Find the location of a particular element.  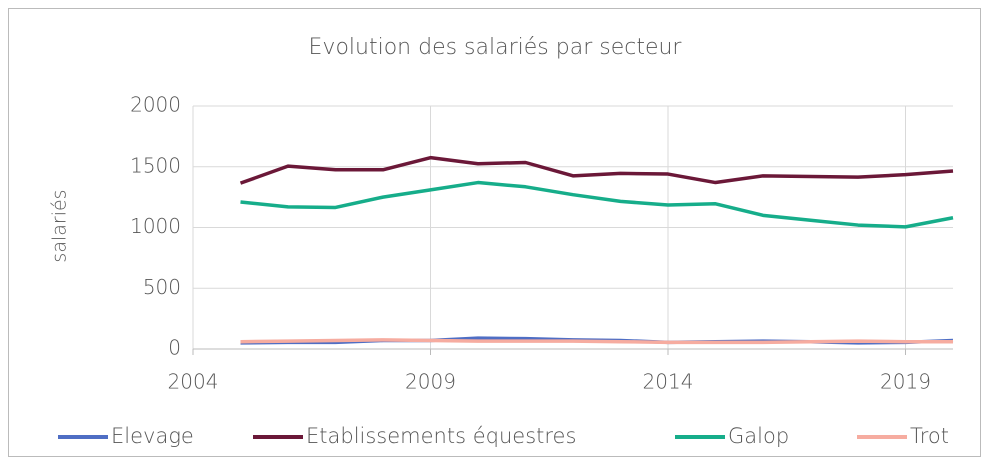

y-axis-label: salariés is located at coordinates (60, 225).